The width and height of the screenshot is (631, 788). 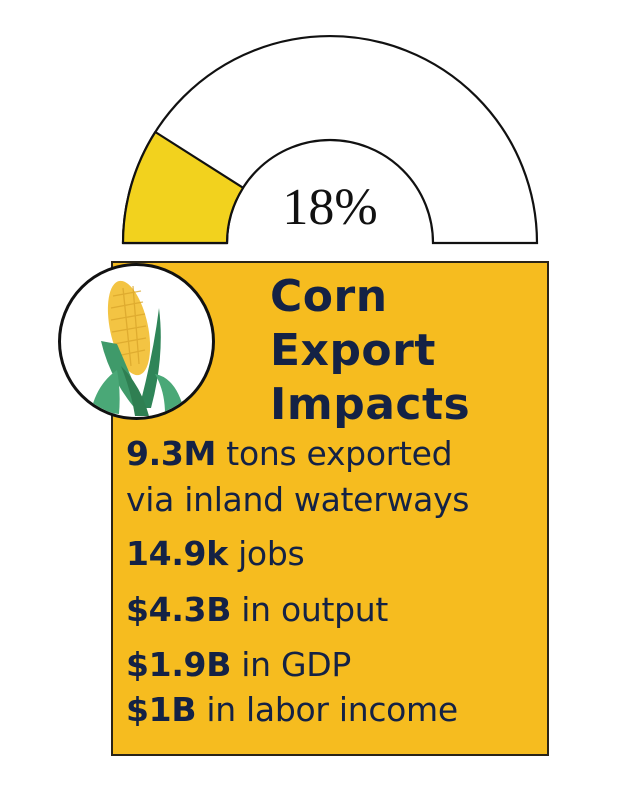 I want to click on title-line-3: Impacts, so click(x=370, y=404).